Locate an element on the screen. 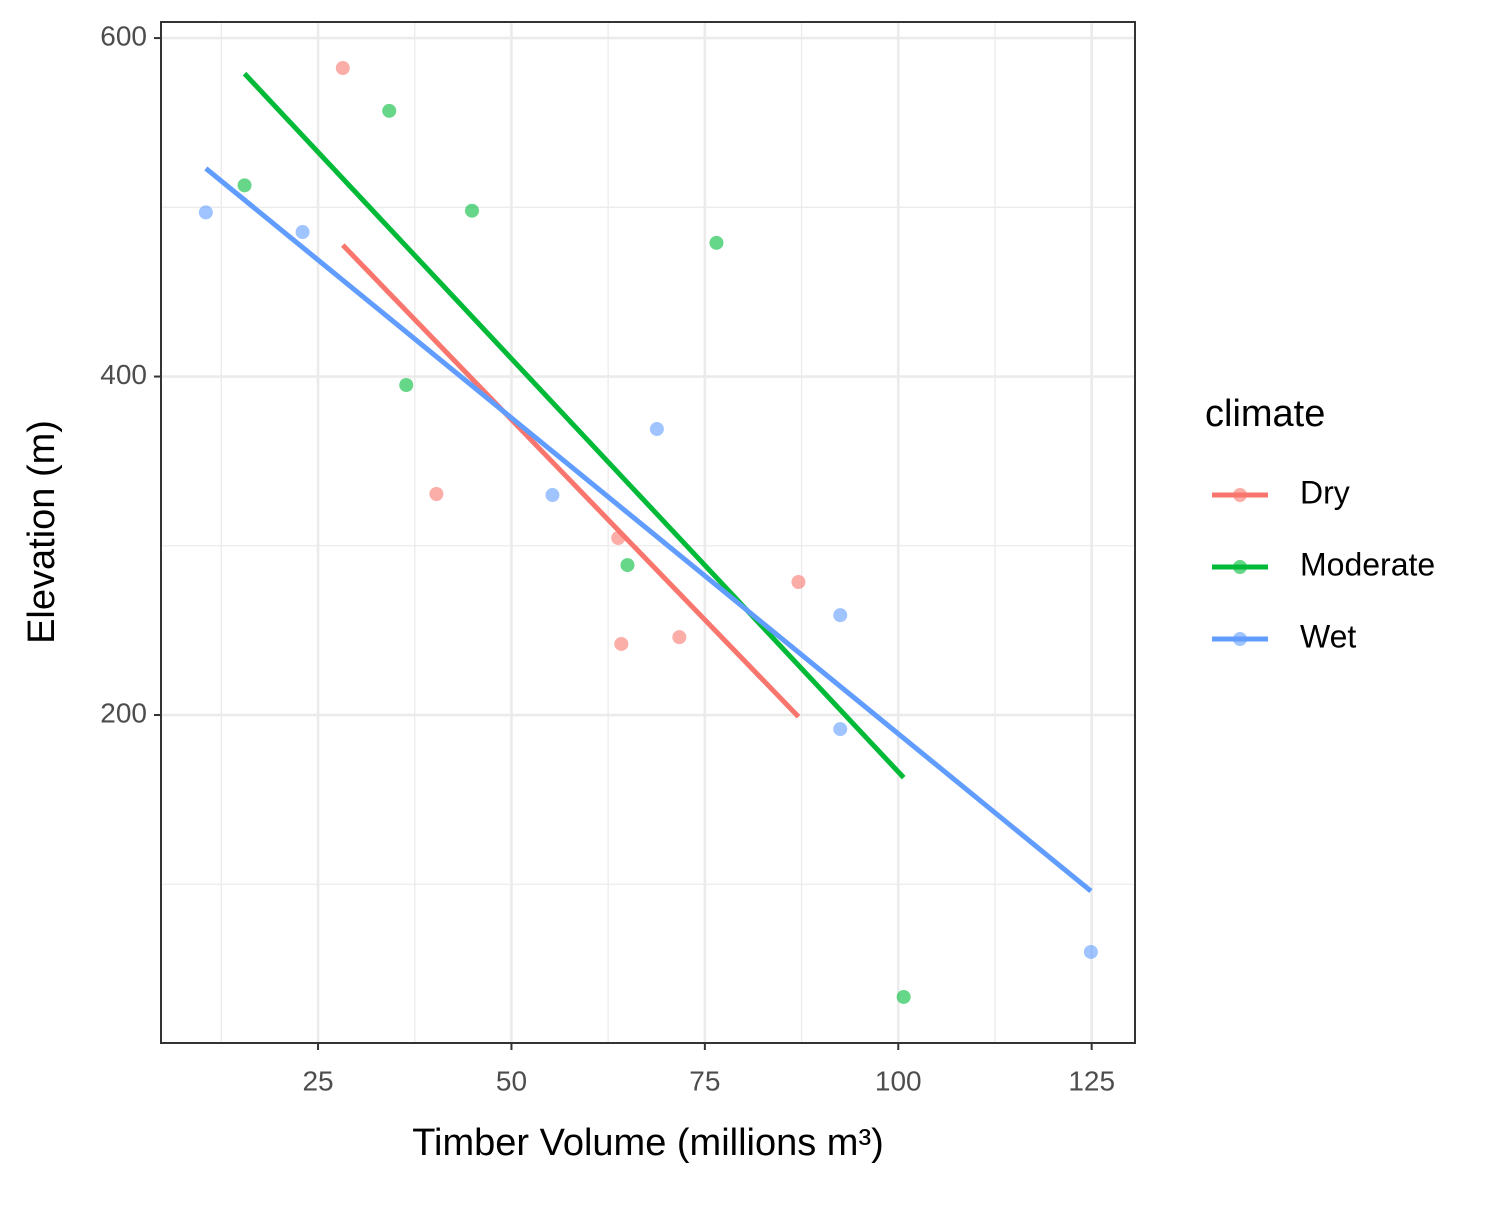 Image resolution: width=1500 pixels, height=1205 pixels. y-tick-label: 200 is located at coordinates (123, 712).